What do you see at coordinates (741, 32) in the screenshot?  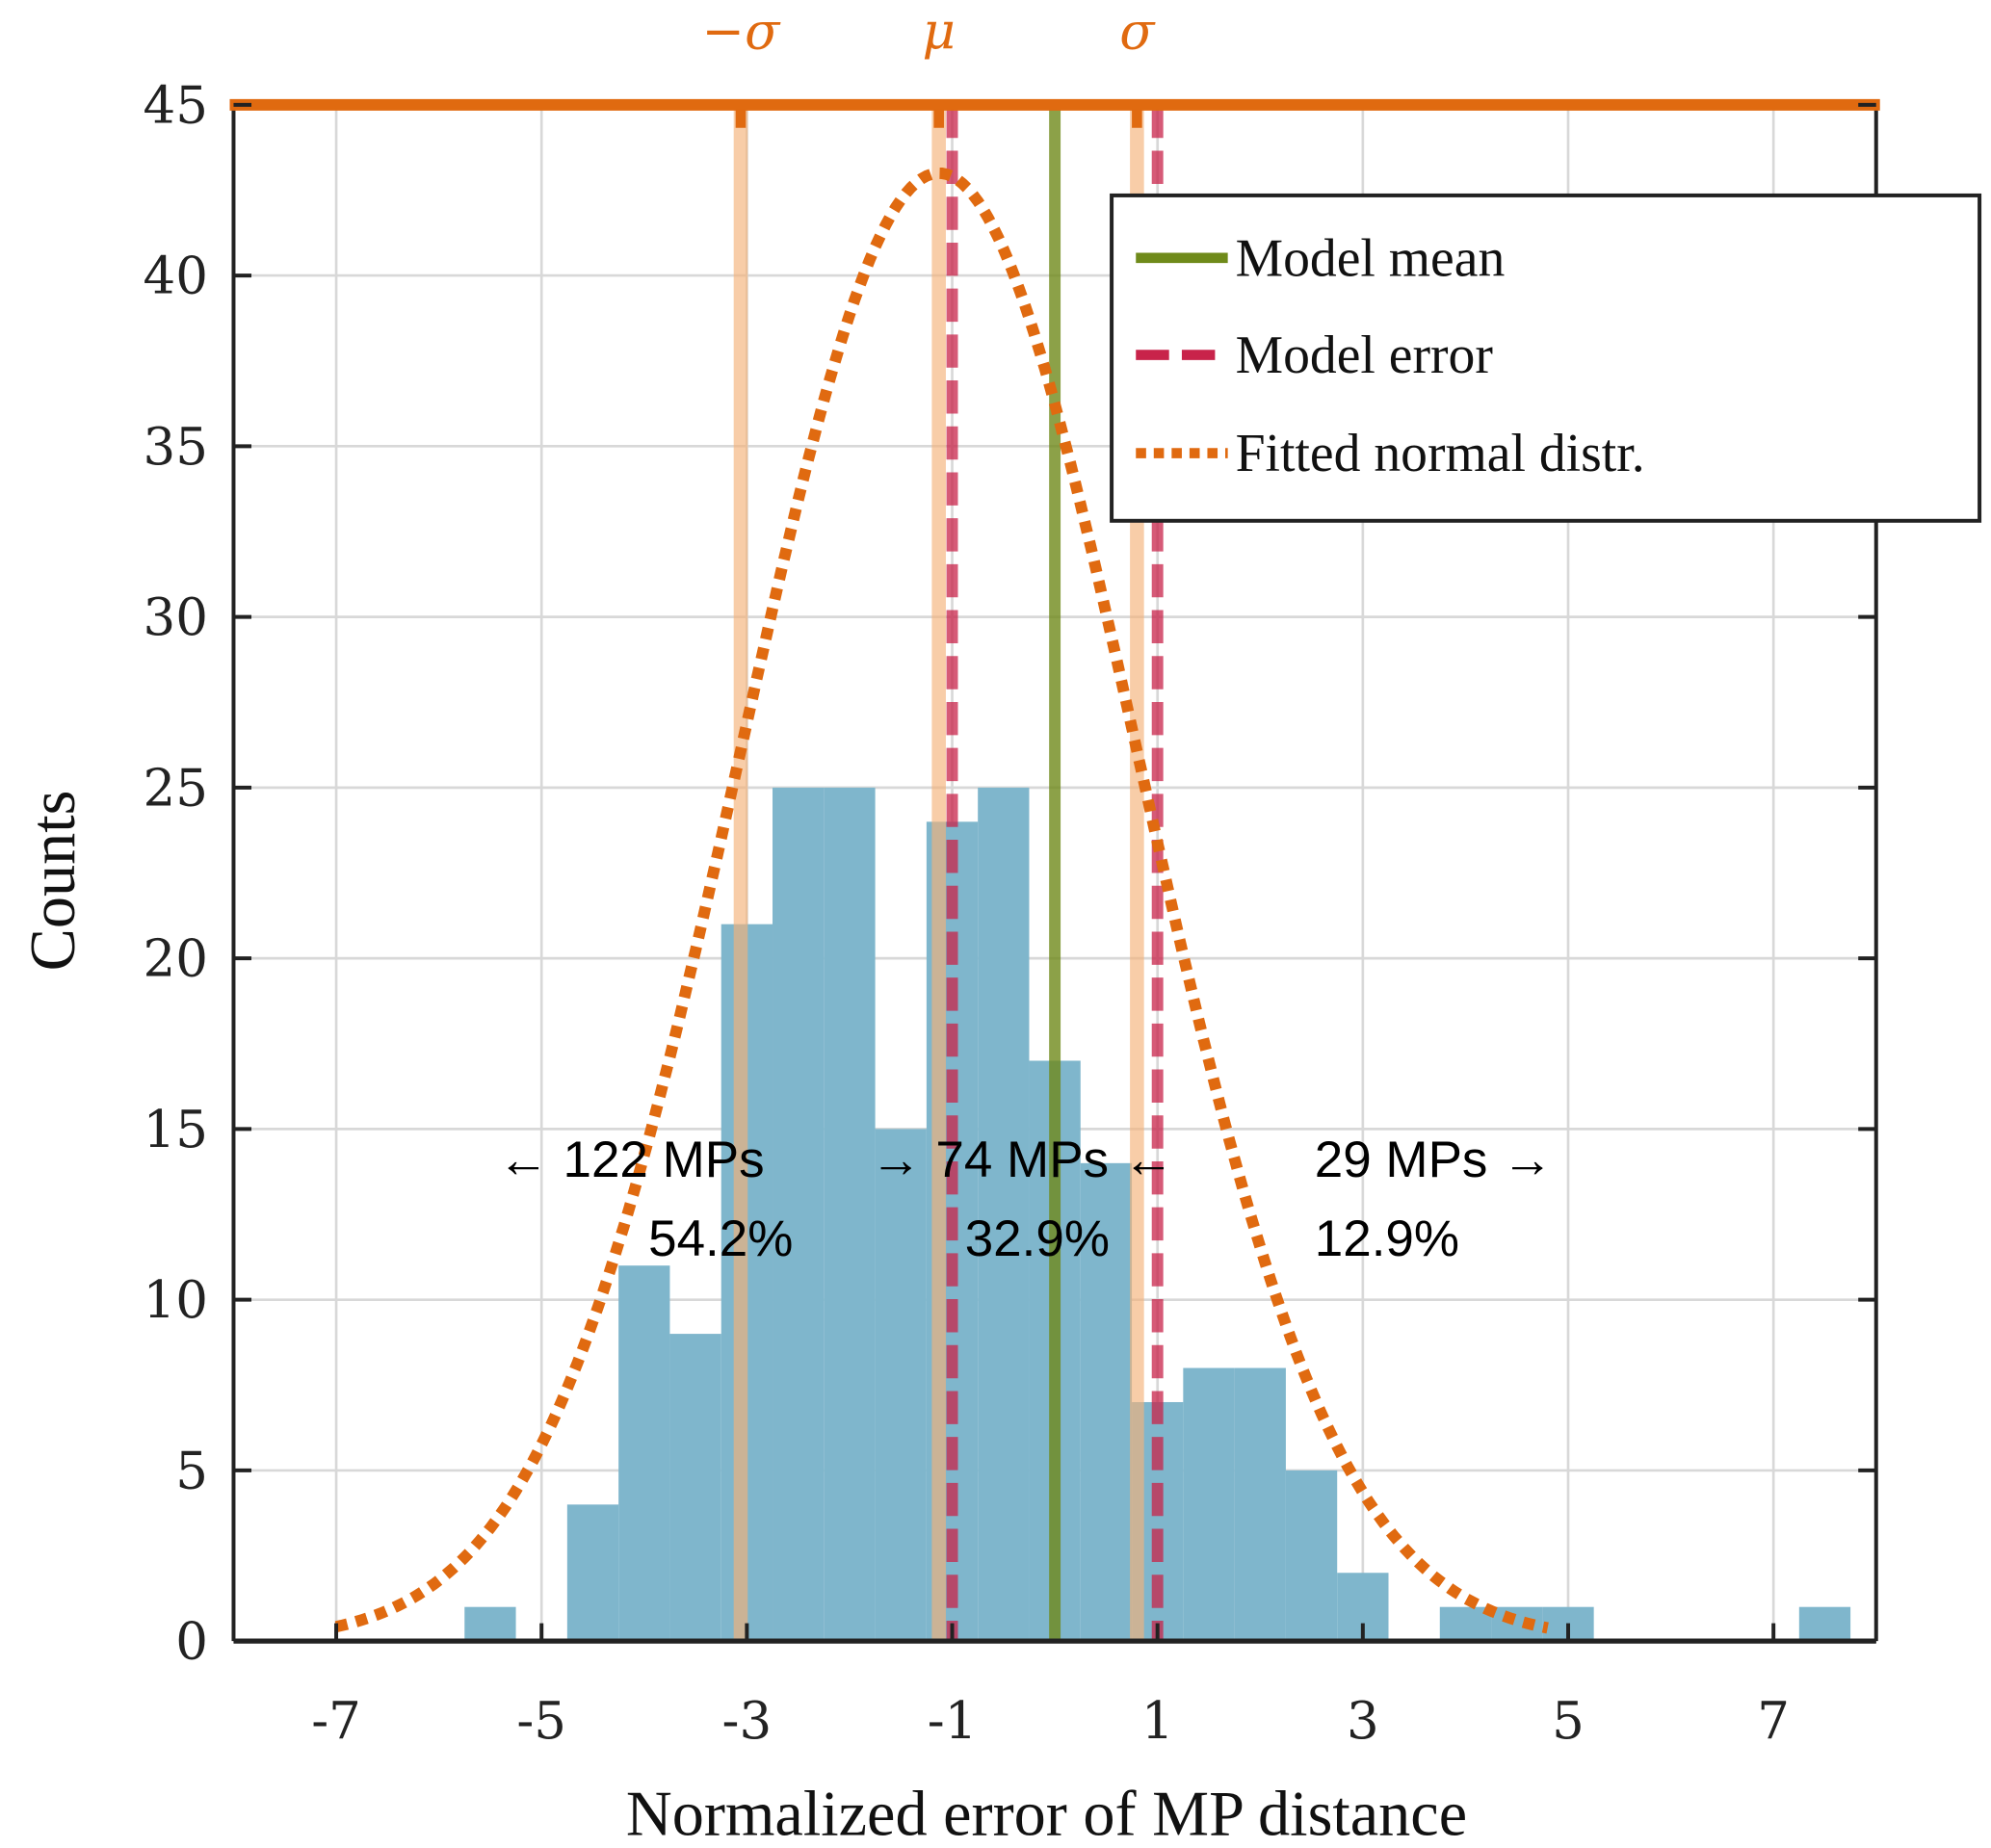 I see `minus-sigma-label: −σ` at bounding box center [741, 32].